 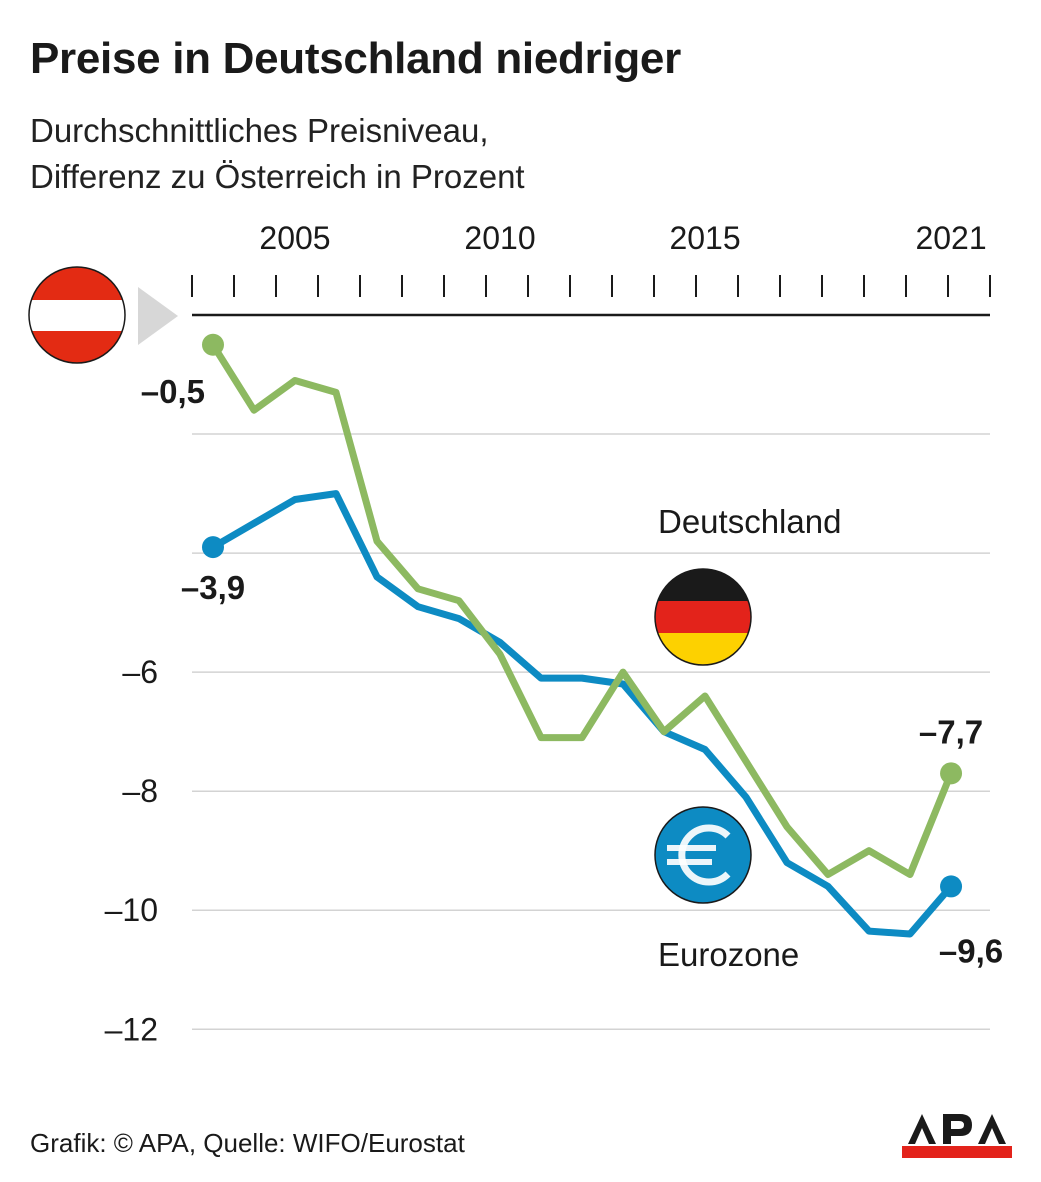 What do you see at coordinates (951, 731) in the screenshot?
I see `data-label-deutschland-end: –7,7` at bounding box center [951, 731].